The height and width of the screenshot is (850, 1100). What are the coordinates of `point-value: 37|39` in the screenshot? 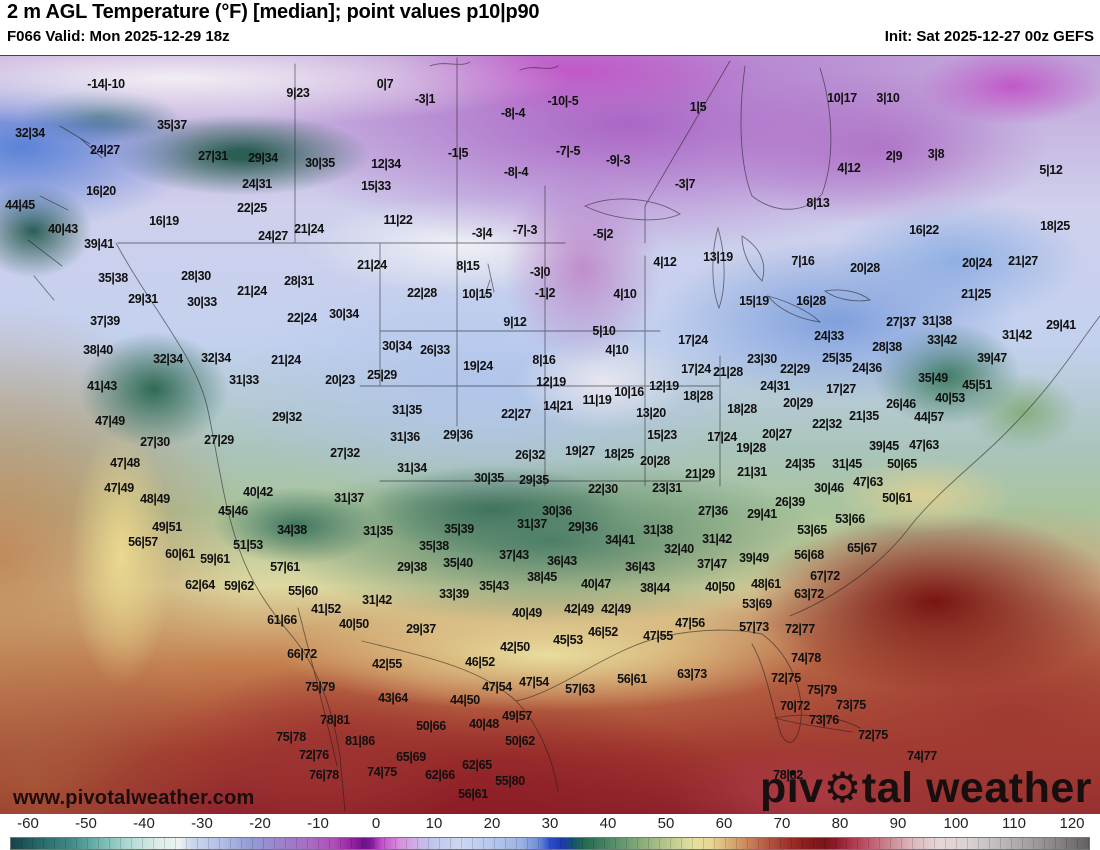 It's located at (105, 321).